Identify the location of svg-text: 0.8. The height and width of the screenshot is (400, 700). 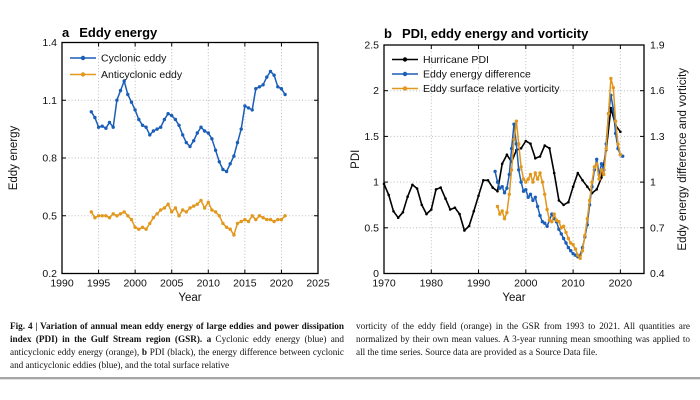
(49, 159).